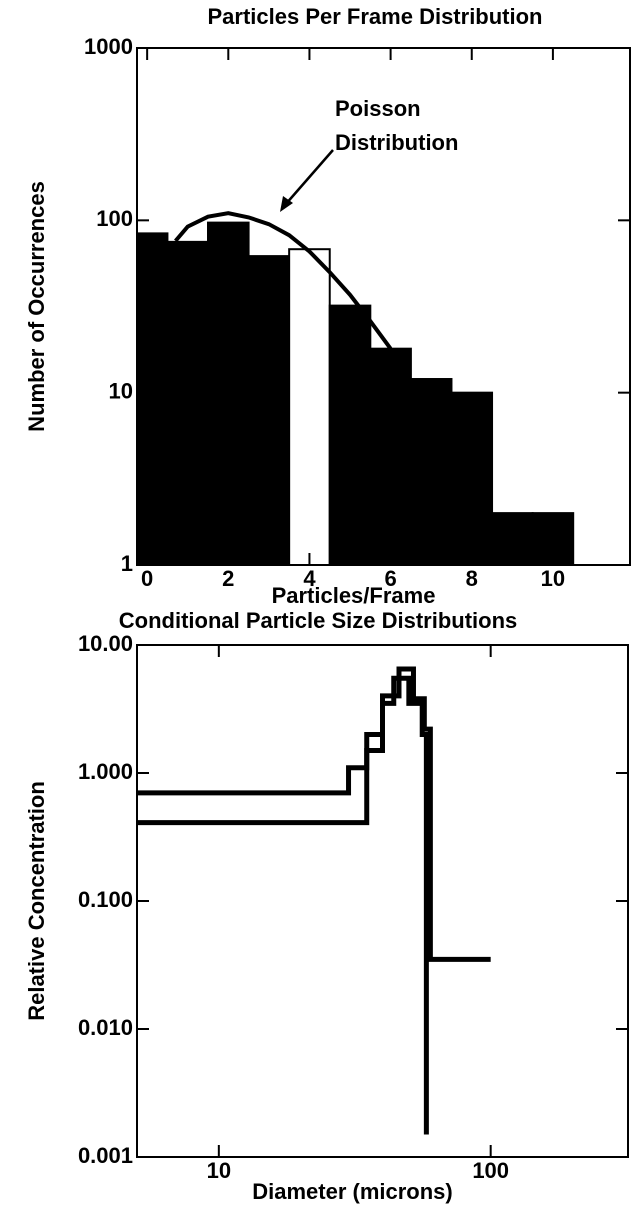  What do you see at coordinates (114, 218) in the screenshot?
I see `y-tick-label: 100` at bounding box center [114, 218].